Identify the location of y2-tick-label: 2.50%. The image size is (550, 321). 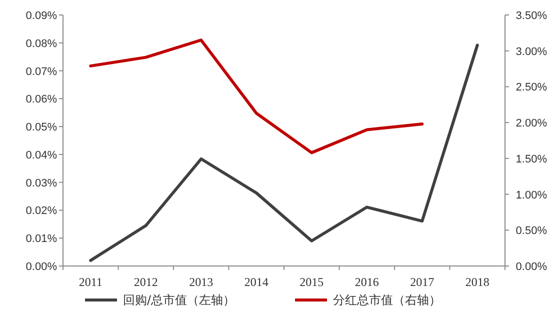
(532, 88).